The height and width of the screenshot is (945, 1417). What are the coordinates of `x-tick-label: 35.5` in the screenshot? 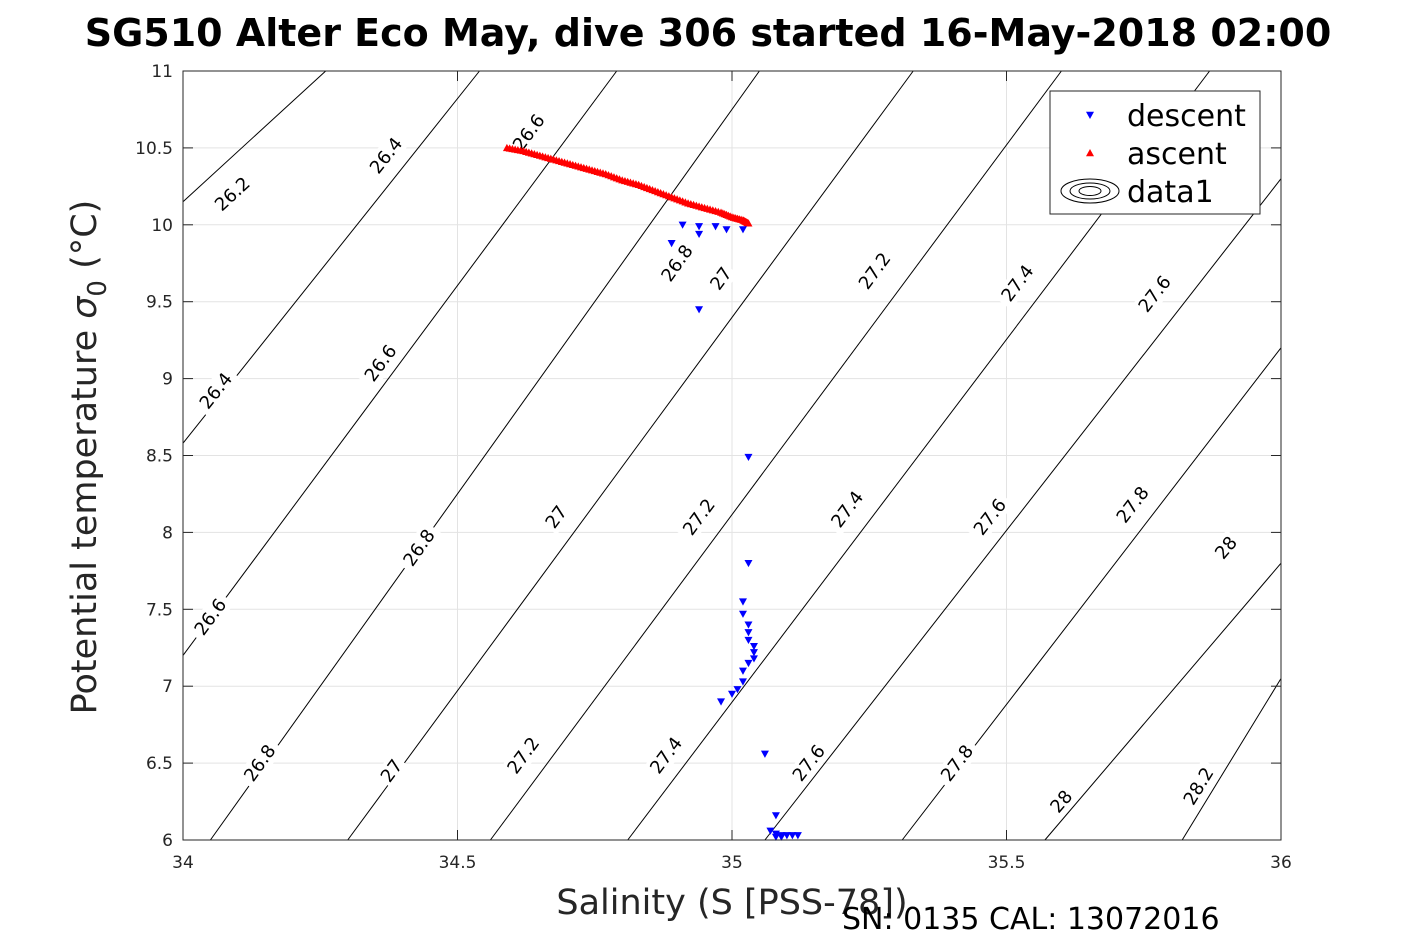 It's located at (1007, 863).